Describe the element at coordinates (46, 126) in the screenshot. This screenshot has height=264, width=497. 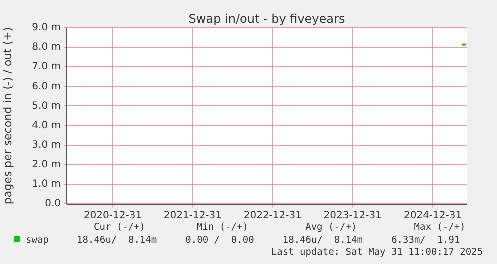
I see `y-tick-label: 4.0 m` at that location.